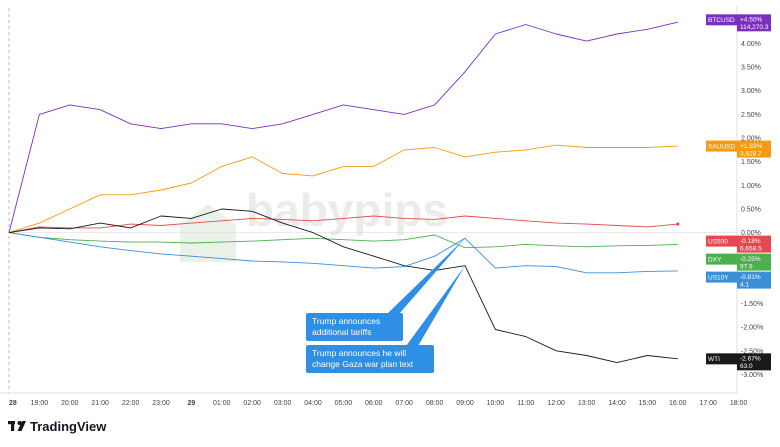  I want to click on y-tick-label: 4.00%, so click(751, 44).